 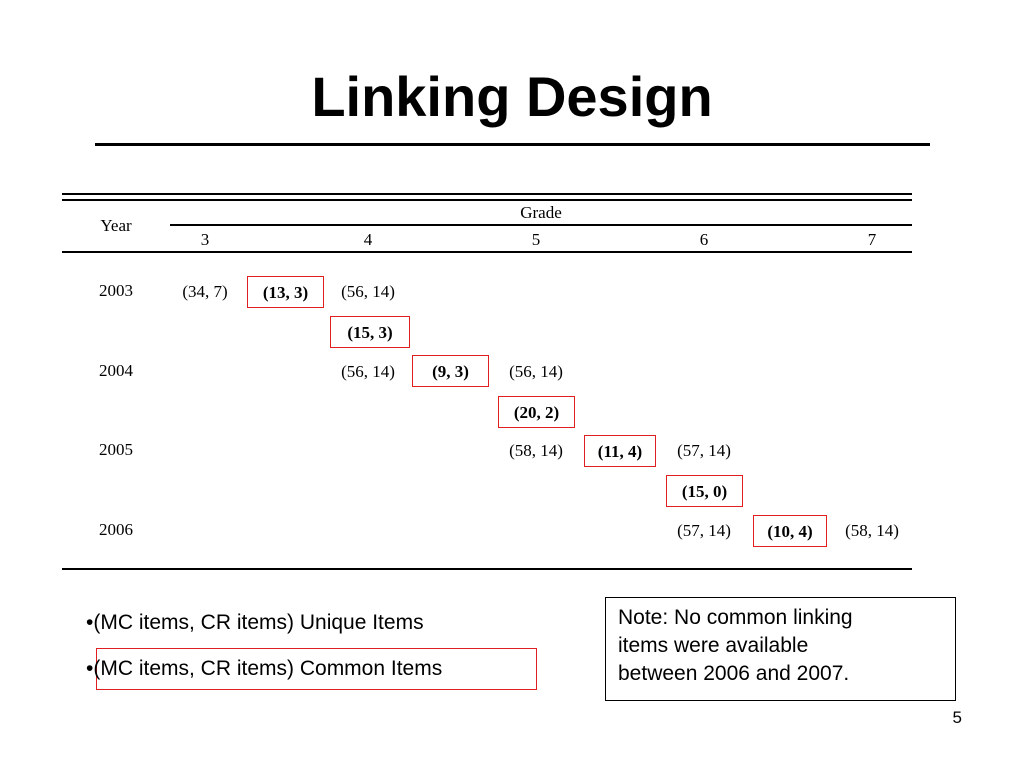 What do you see at coordinates (205, 239) in the screenshot?
I see `grade-3-header: 3` at bounding box center [205, 239].